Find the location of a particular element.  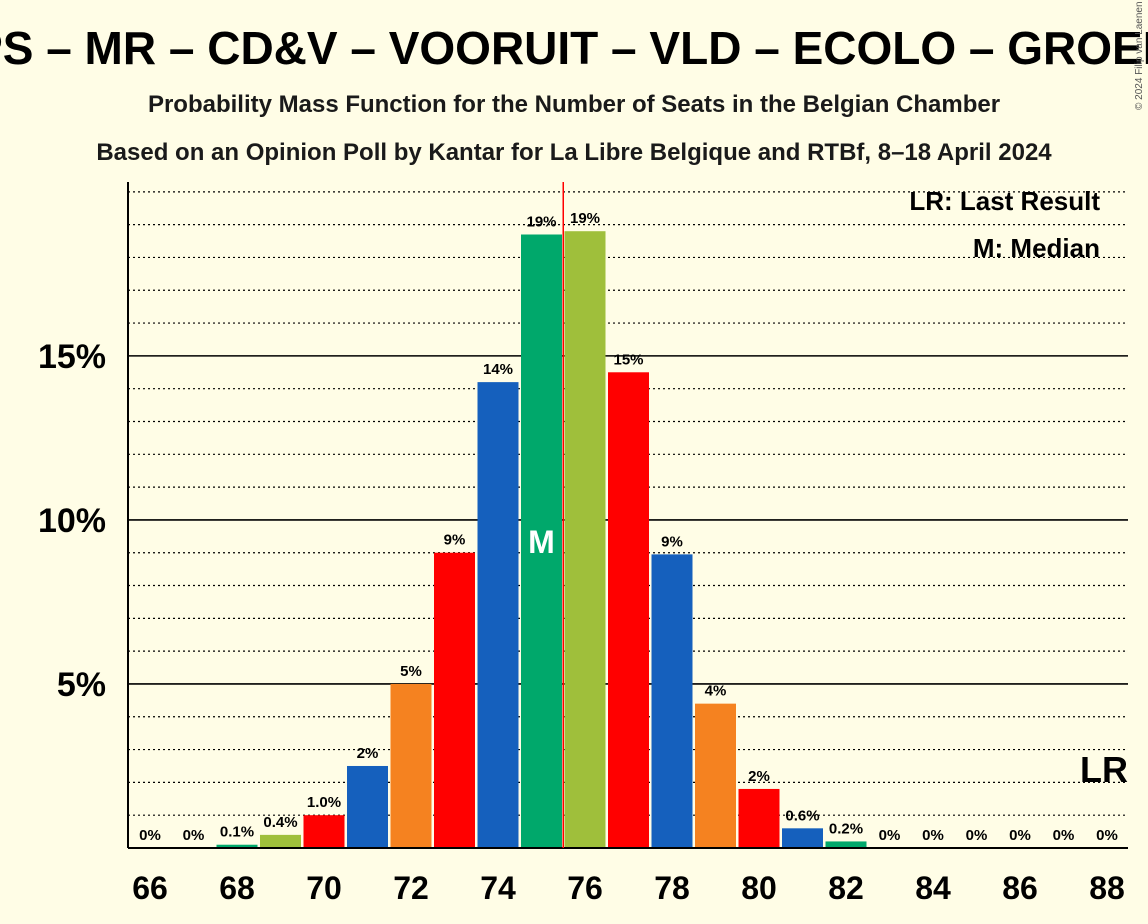

bar-value-label: 14% is located at coordinates (498, 369).